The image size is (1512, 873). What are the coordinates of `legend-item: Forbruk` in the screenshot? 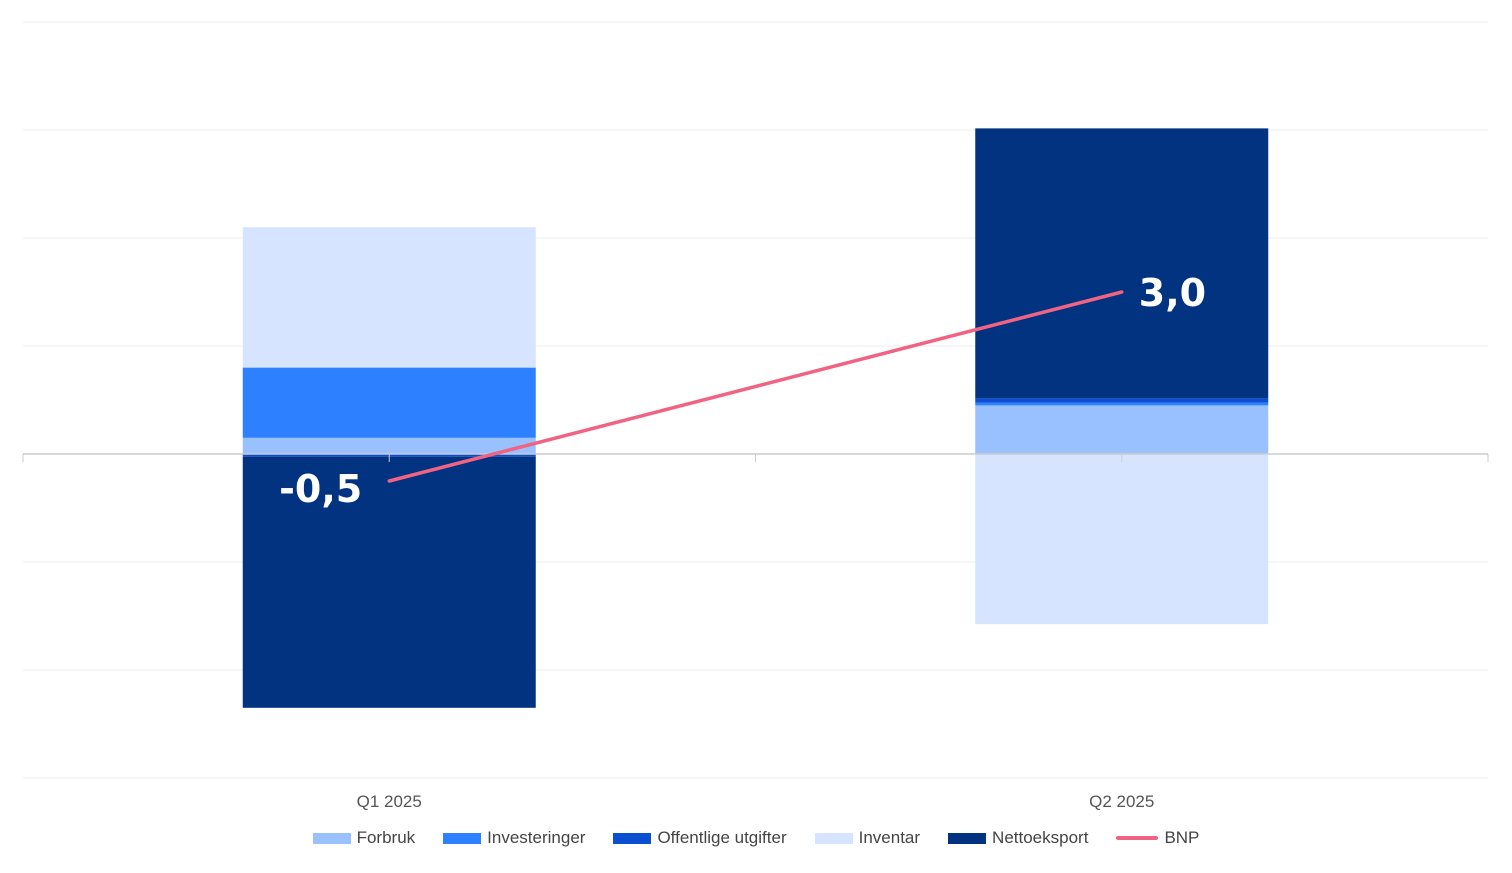 It's located at (364, 838).